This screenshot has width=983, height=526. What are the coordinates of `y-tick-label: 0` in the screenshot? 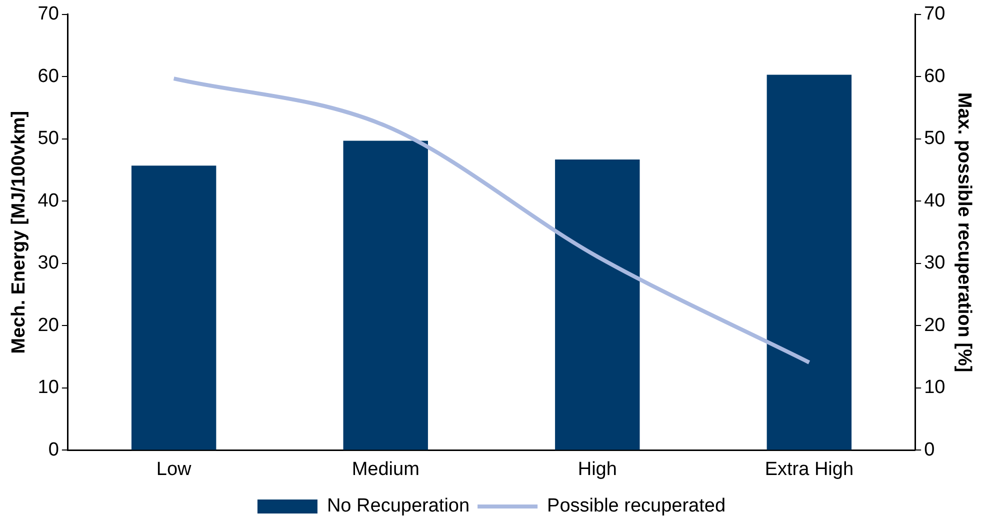 It's located at (53, 449).